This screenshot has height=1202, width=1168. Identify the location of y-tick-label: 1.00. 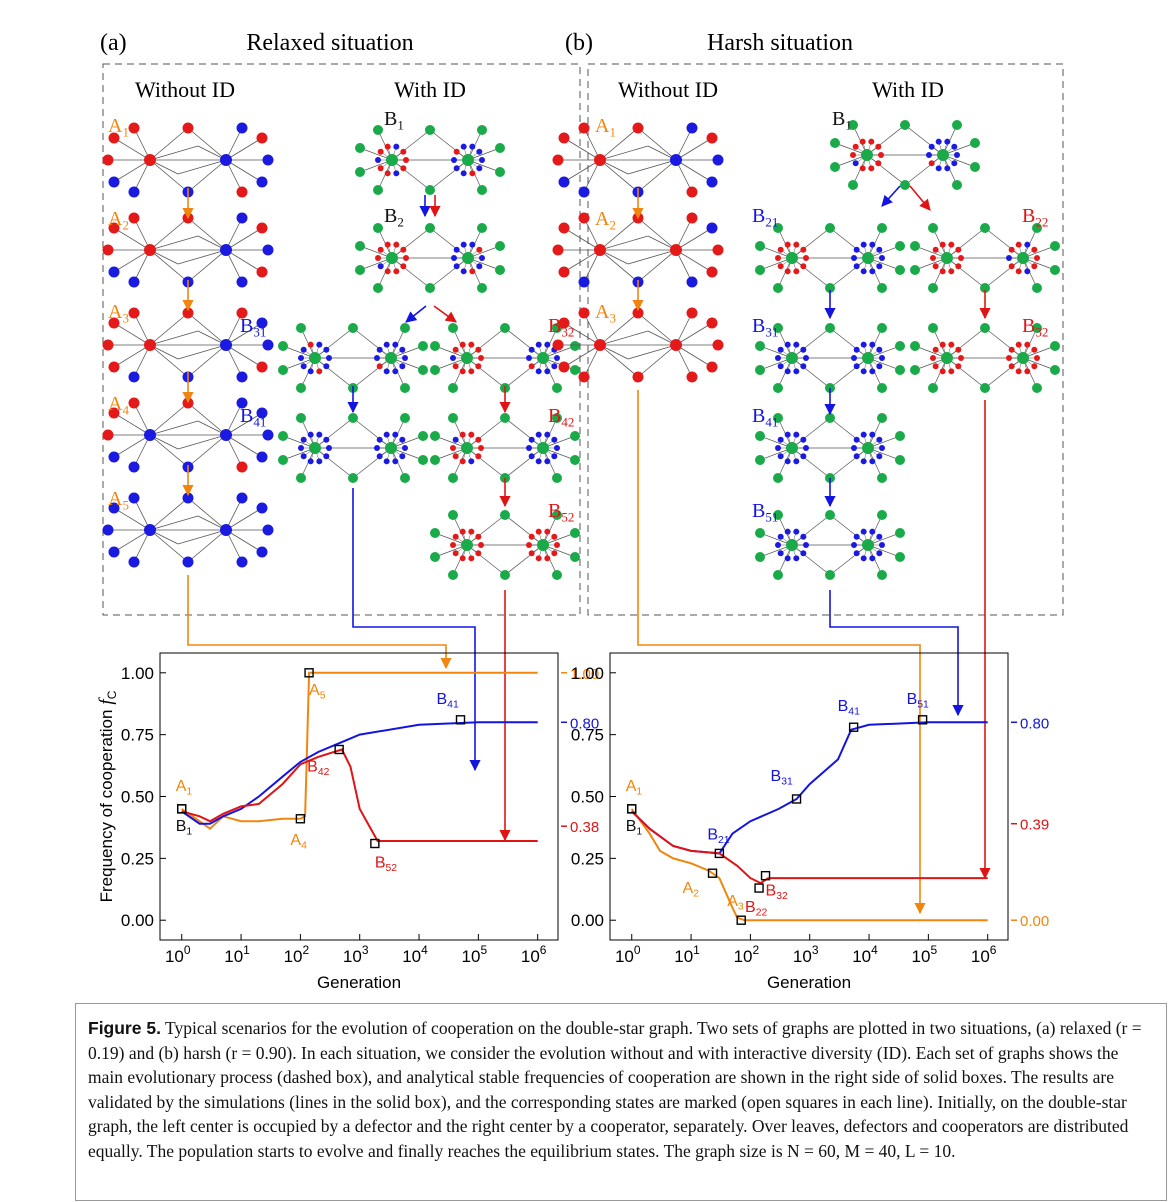
(137, 673).